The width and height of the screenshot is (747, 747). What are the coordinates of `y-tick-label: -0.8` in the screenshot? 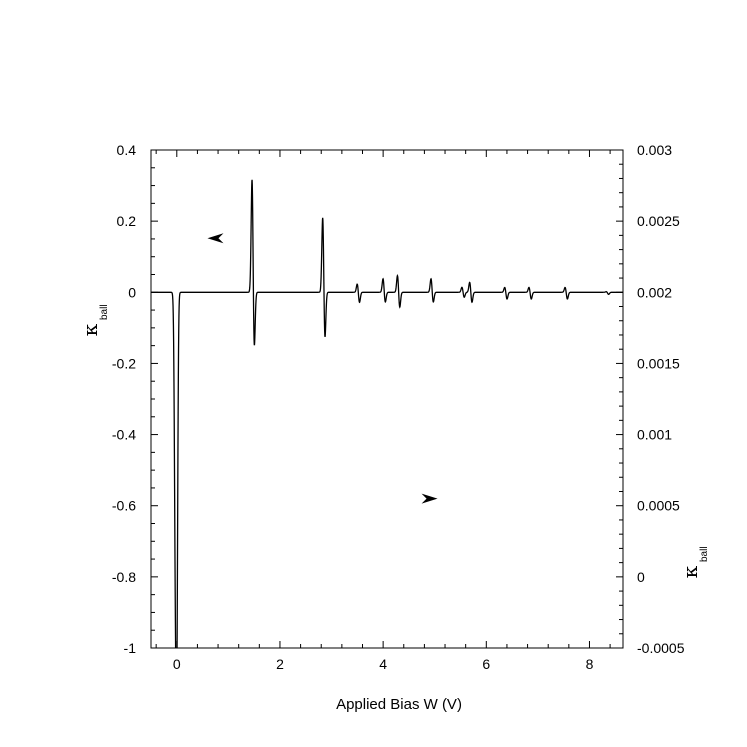 It's located at (124, 577).